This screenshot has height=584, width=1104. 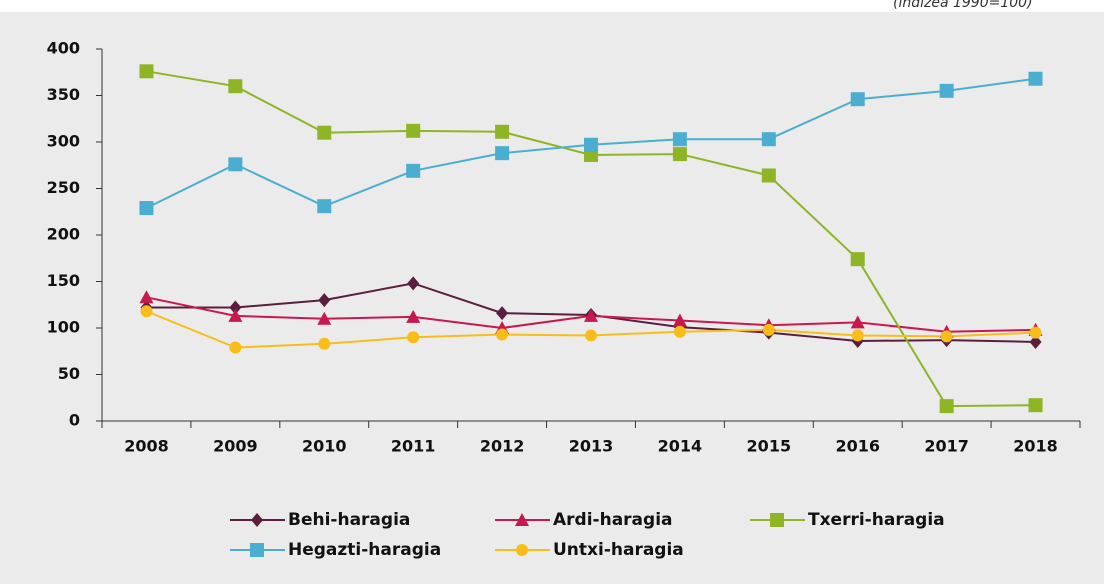 I want to click on x-tick-label: 2013, so click(x=591, y=446).